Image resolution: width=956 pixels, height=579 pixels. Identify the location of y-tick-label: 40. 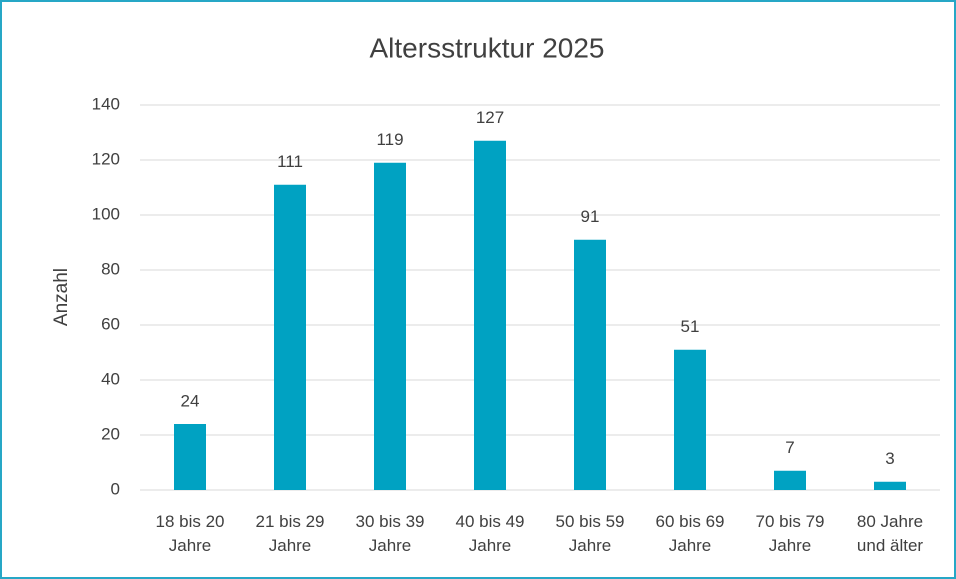
(110, 378).